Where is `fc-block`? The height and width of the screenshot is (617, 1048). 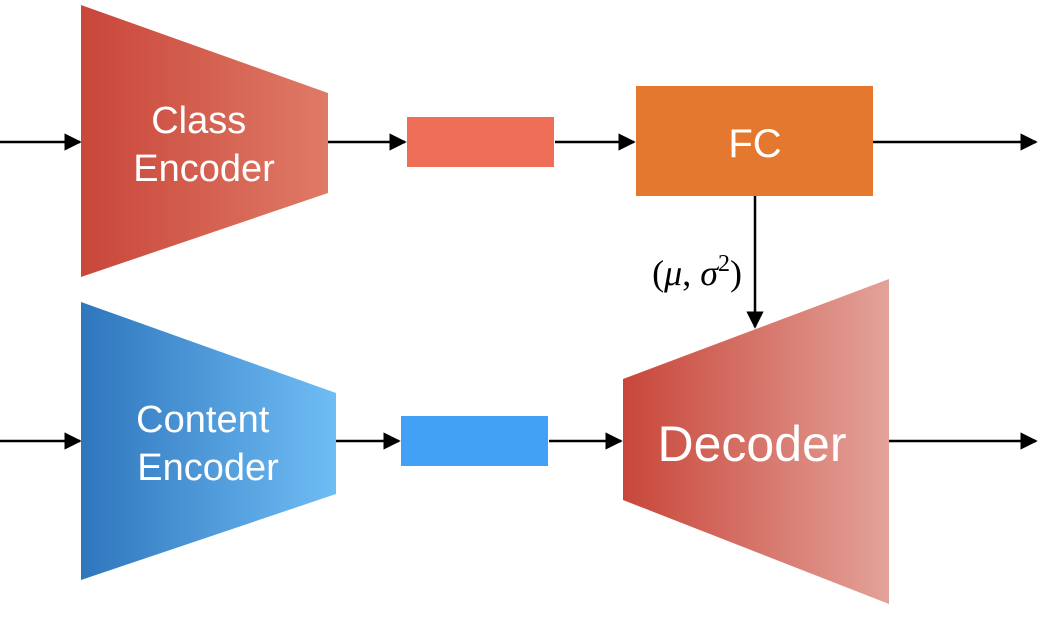 fc-block is located at coordinates (754, 141).